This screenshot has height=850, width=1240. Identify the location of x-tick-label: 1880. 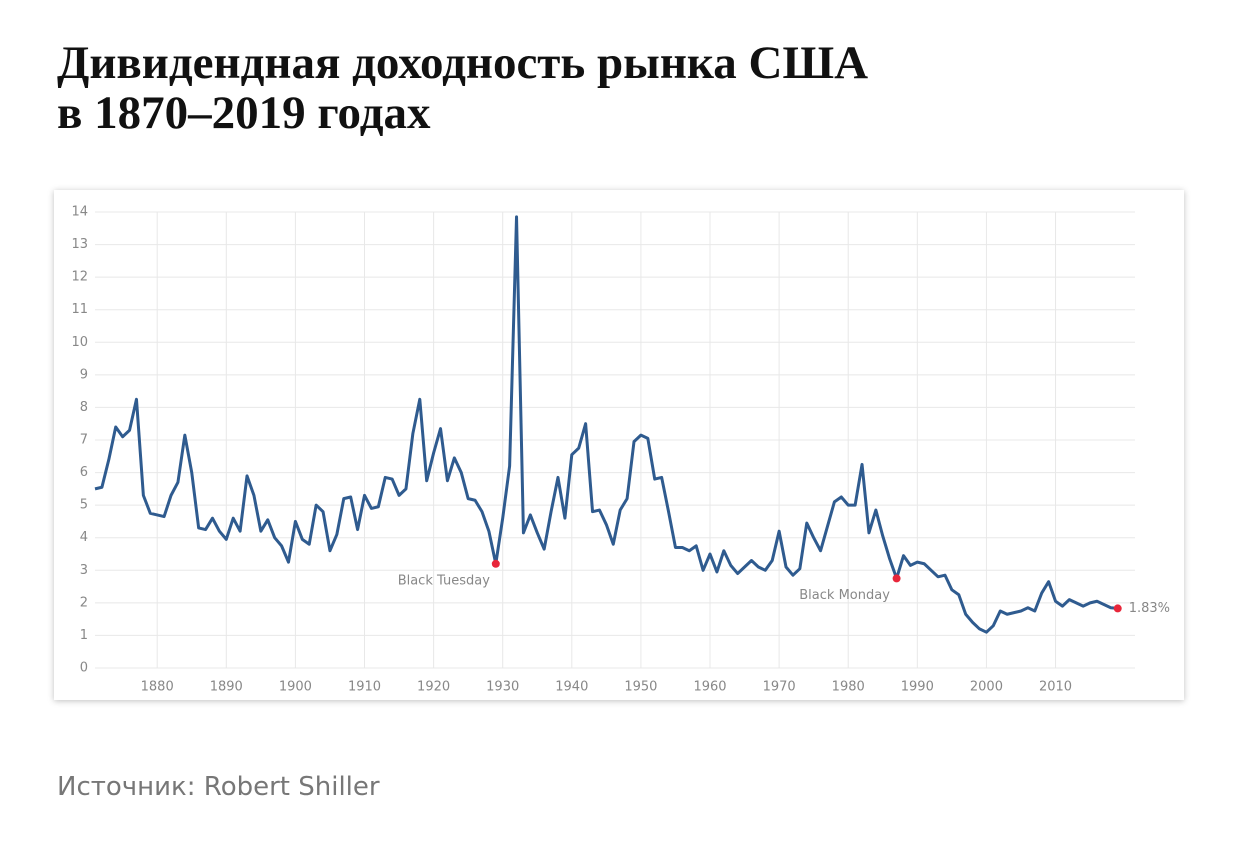
(157, 687).